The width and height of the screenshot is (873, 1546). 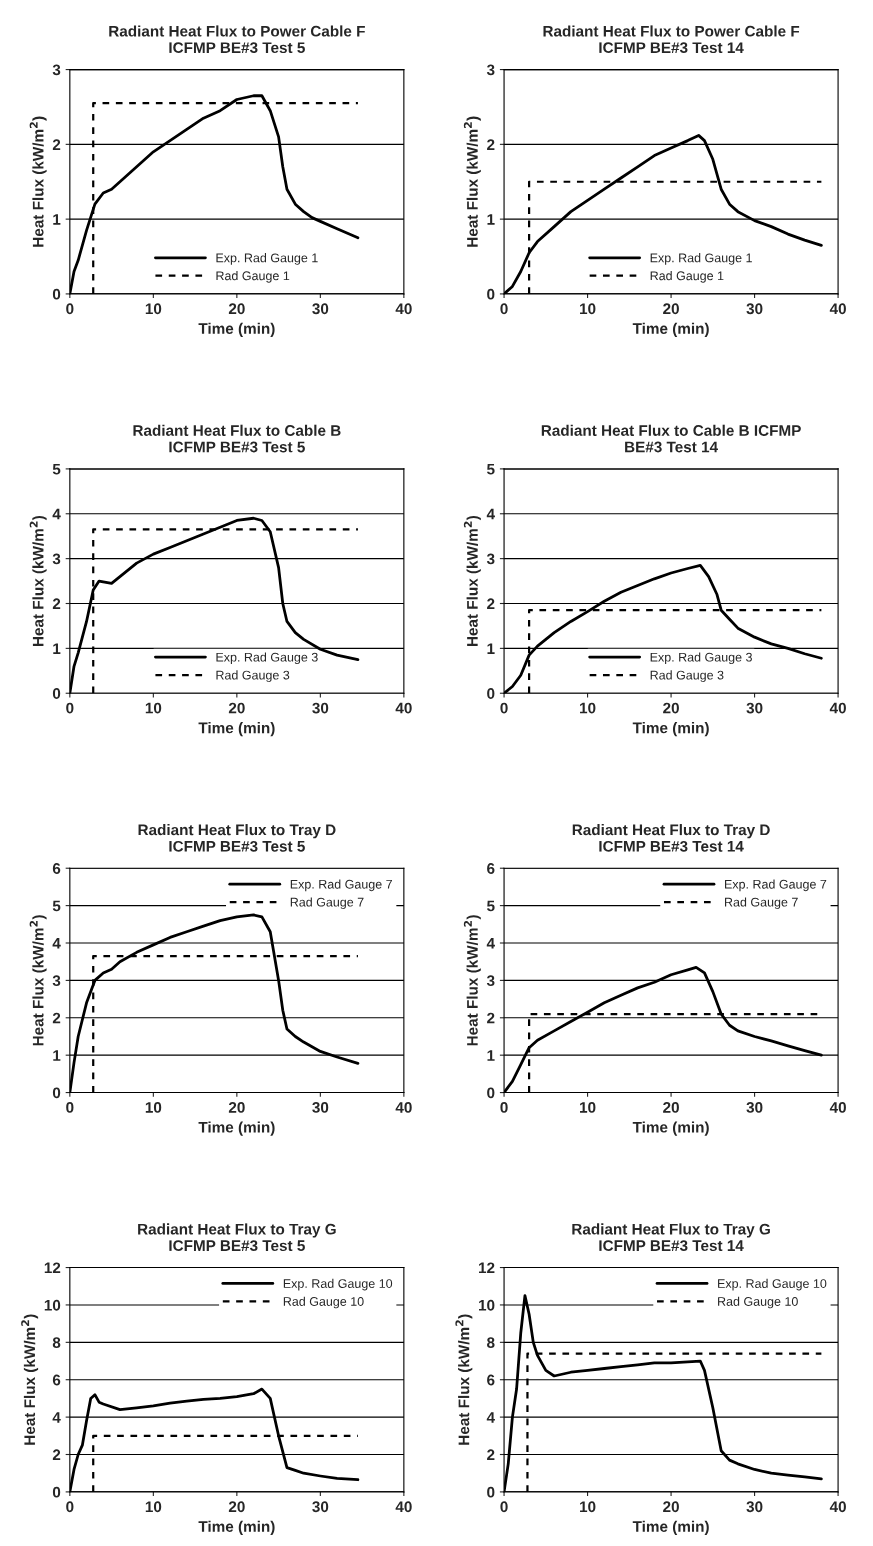 What do you see at coordinates (237, 1237) in the screenshot?
I see `chart-title: Radiant Heat Flux to Tray G ICFMP BE#3 Test 5` at bounding box center [237, 1237].